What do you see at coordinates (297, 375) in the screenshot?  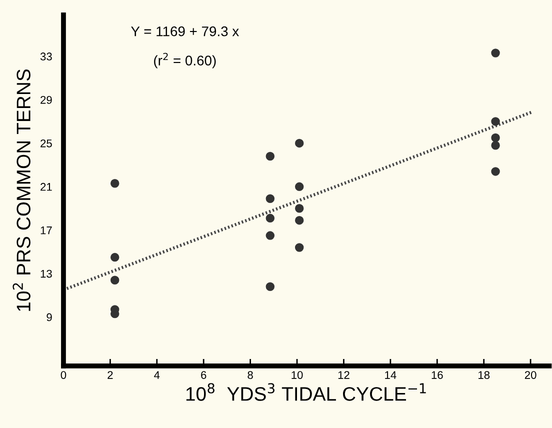 I see `x-tick-label: 10` at bounding box center [297, 375].